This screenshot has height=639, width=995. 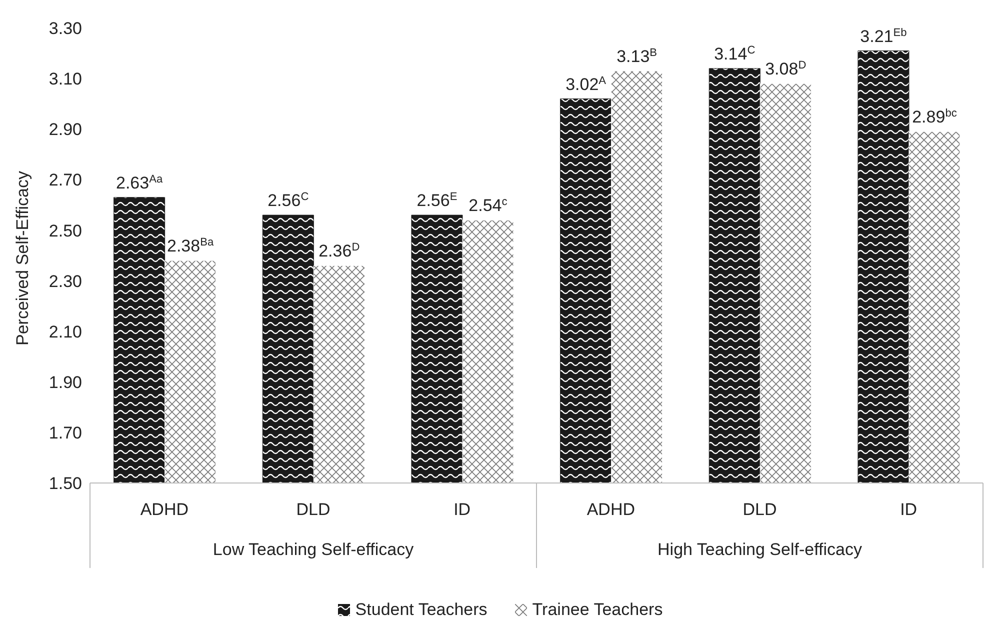 I want to click on data-label: 3.02$^{A}$, so click(x=586, y=84).